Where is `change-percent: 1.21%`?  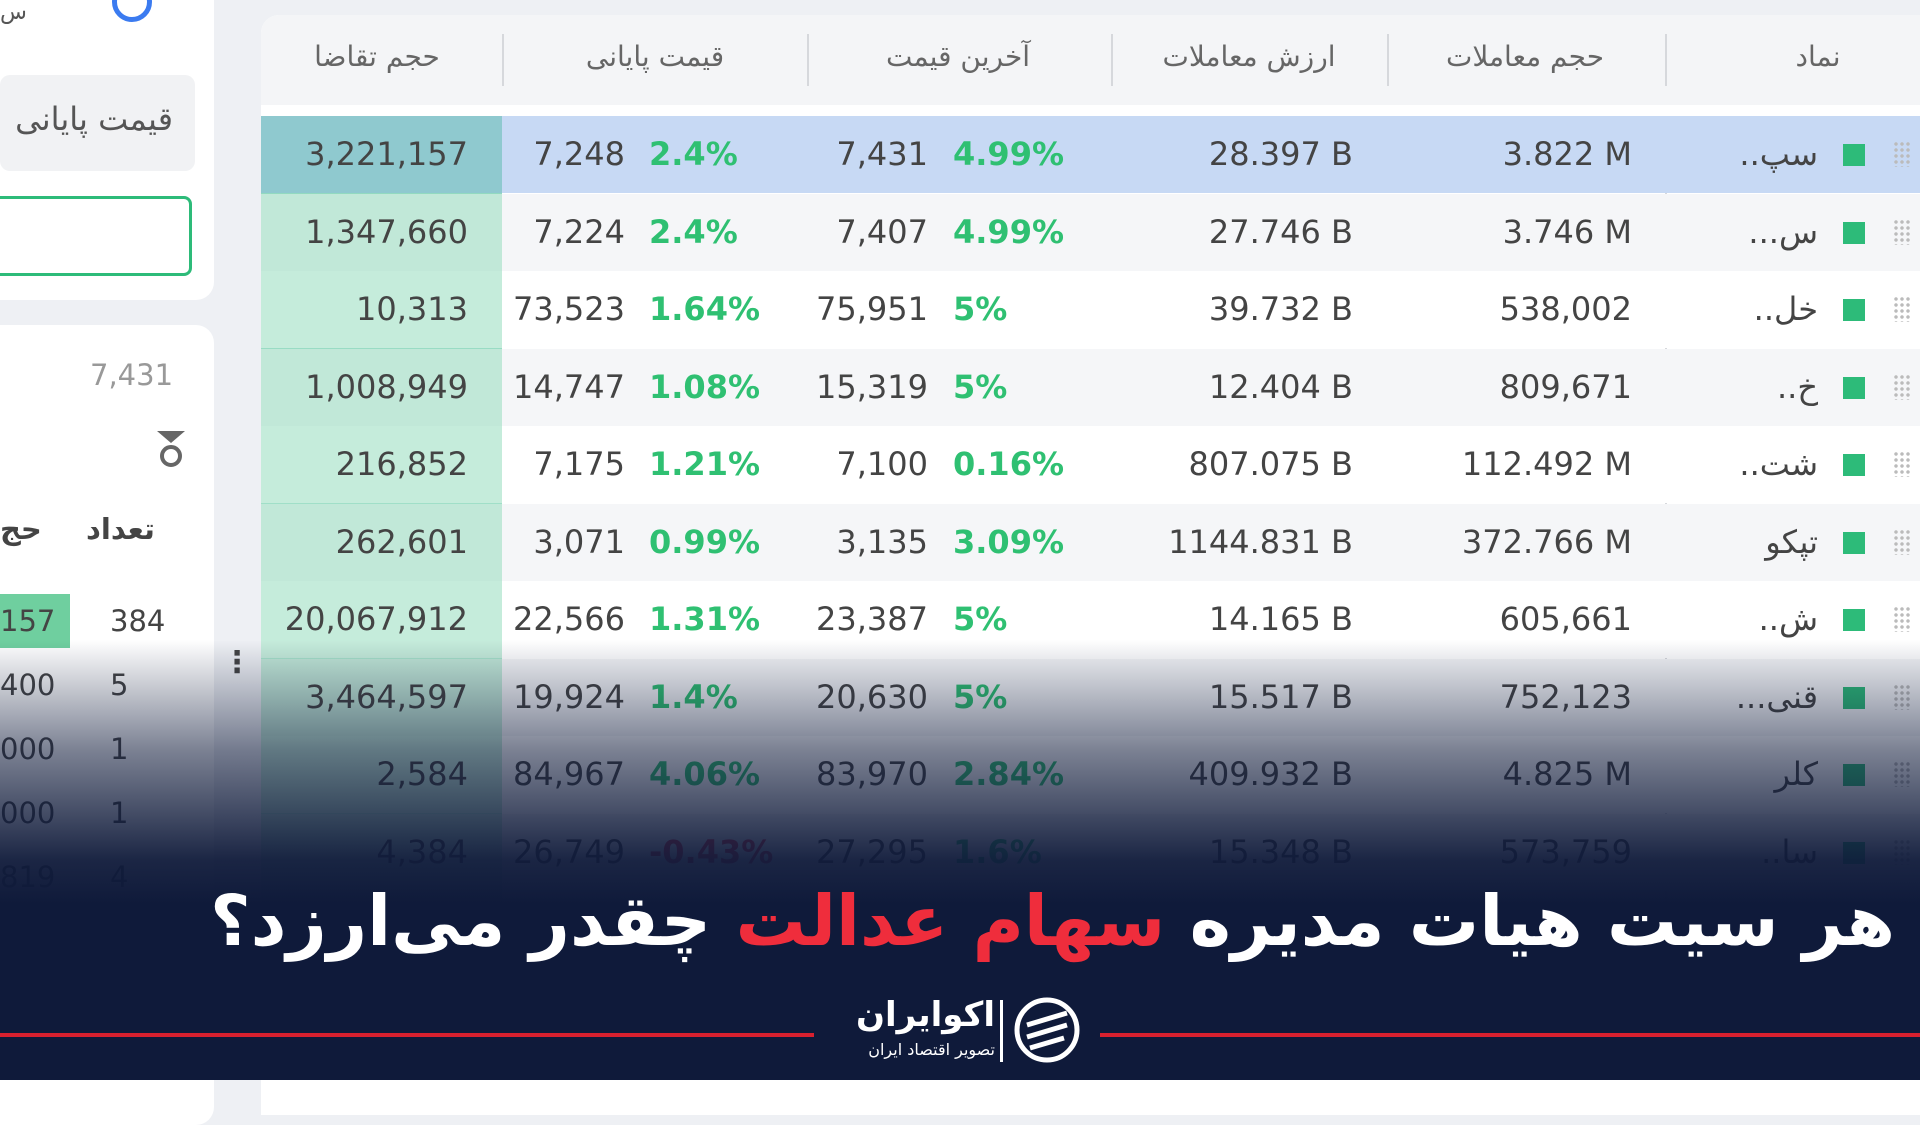 change-percent: 1.21% is located at coordinates (705, 464).